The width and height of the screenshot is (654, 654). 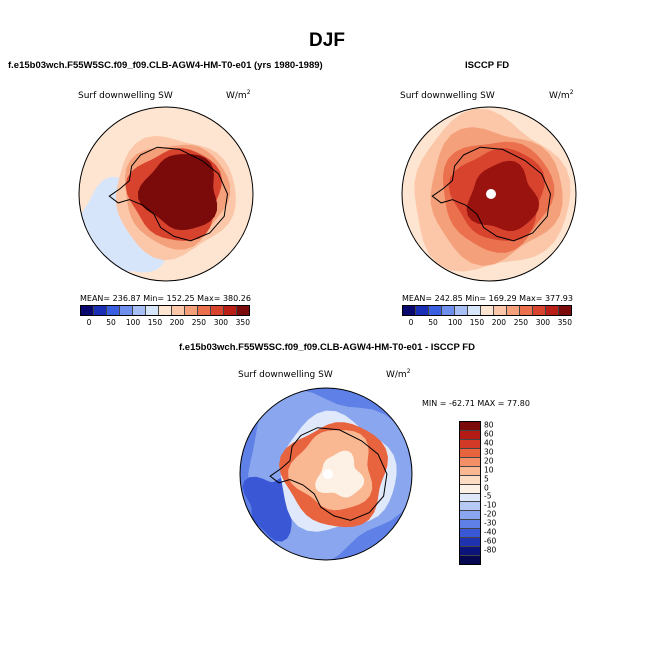 I want to click on colorbar-tick-label: 80, so click(x=489, y=425).